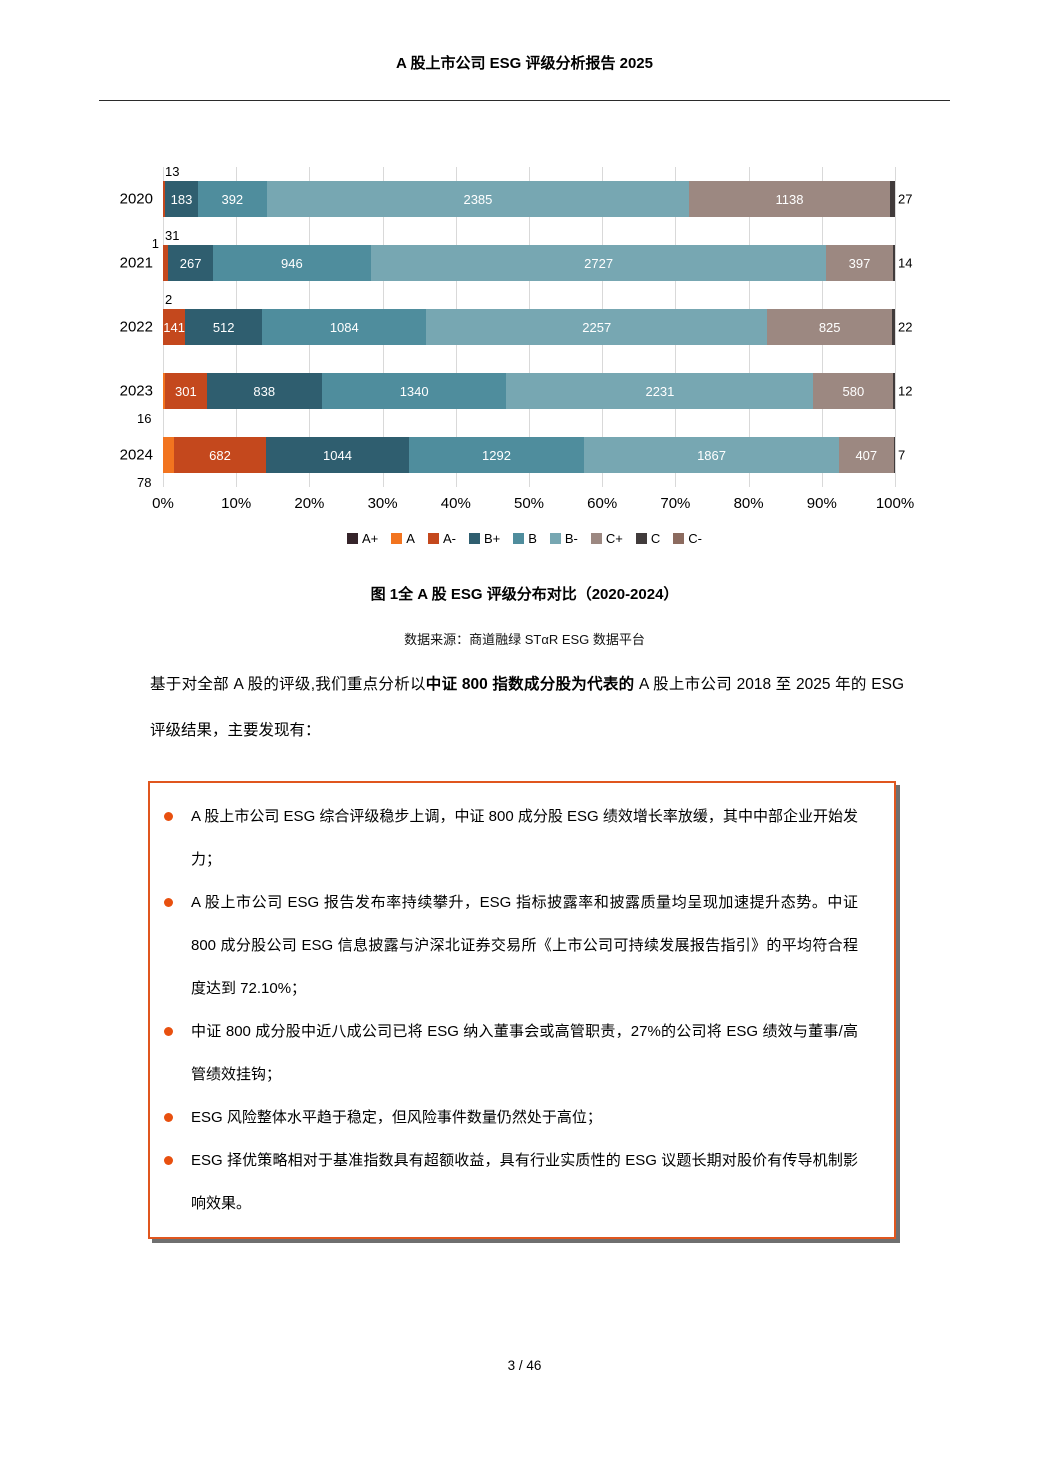  Describe the element at coordinates (529, 503) in the screenshot. I see `x-axis-tick-label: 50%` at that location.